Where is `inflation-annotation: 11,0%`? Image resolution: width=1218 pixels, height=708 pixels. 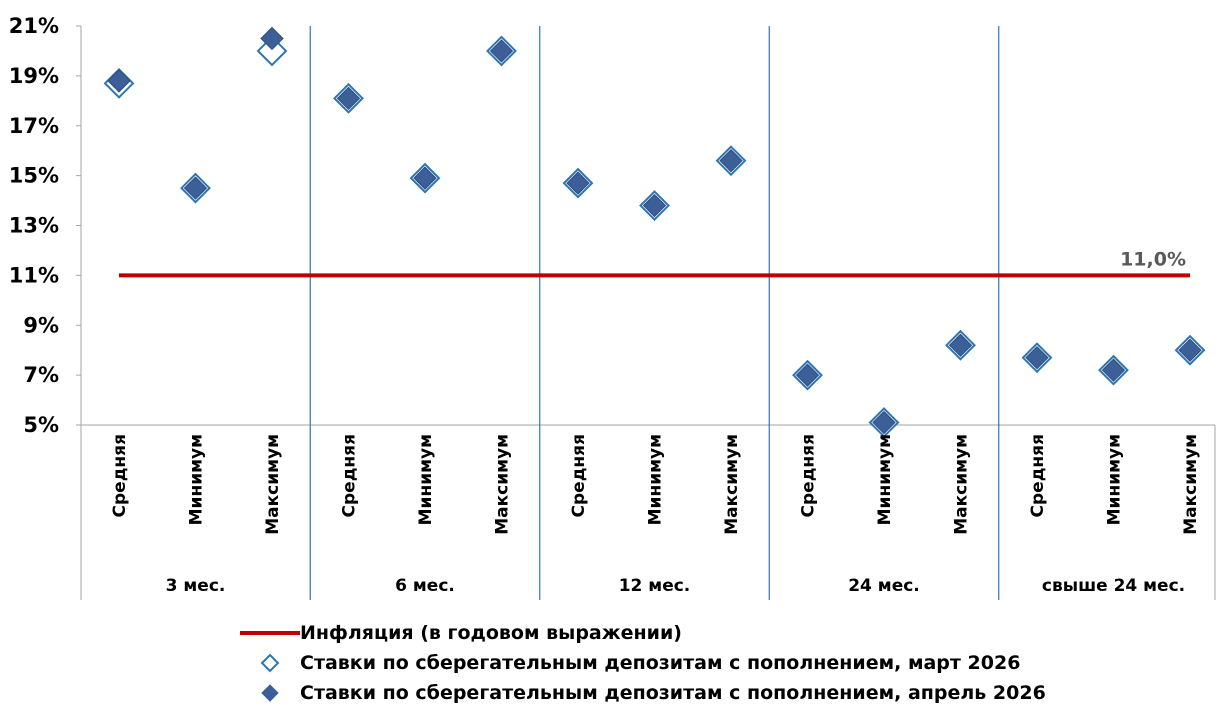 inflation-annotation: 11,0% is located at coordinates (1153, 259).